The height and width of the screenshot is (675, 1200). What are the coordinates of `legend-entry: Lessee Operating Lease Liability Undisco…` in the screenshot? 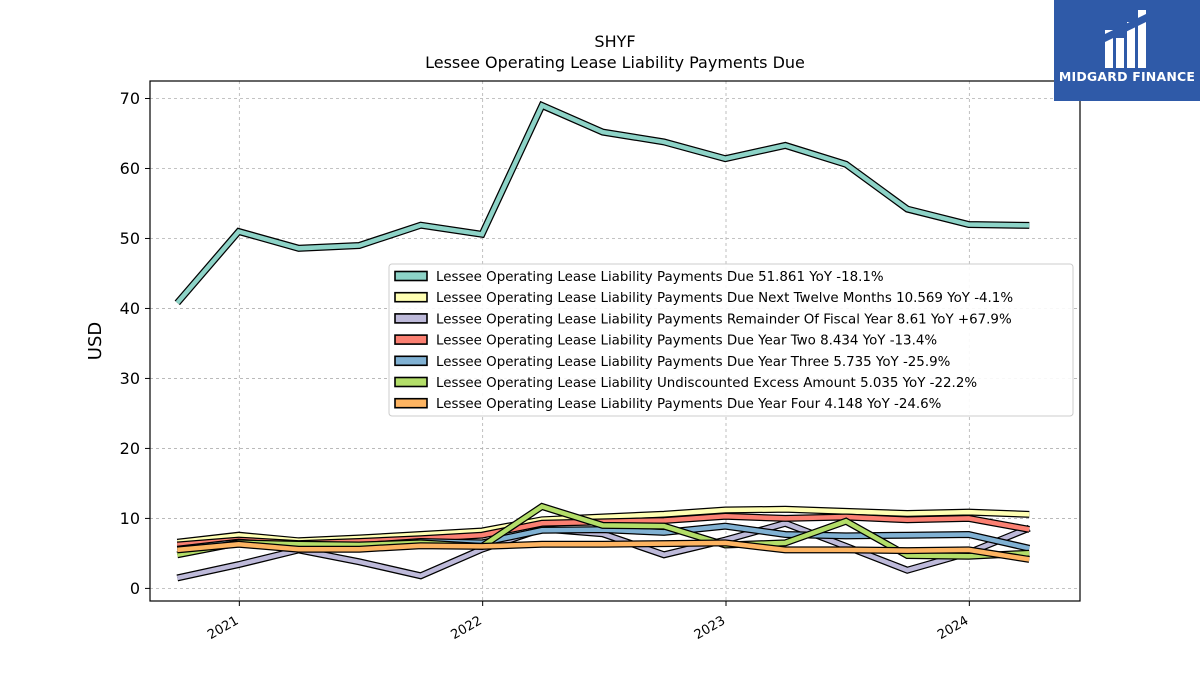 It's located at (706, 383).